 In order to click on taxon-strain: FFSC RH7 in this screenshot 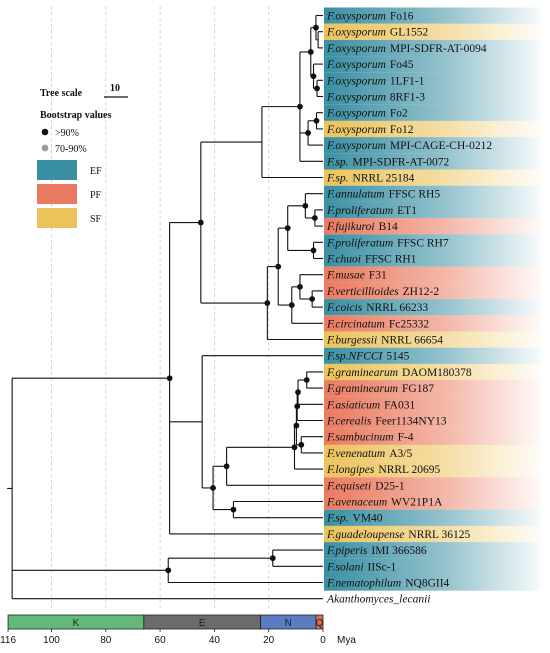, I will do `click(423, 243)`.